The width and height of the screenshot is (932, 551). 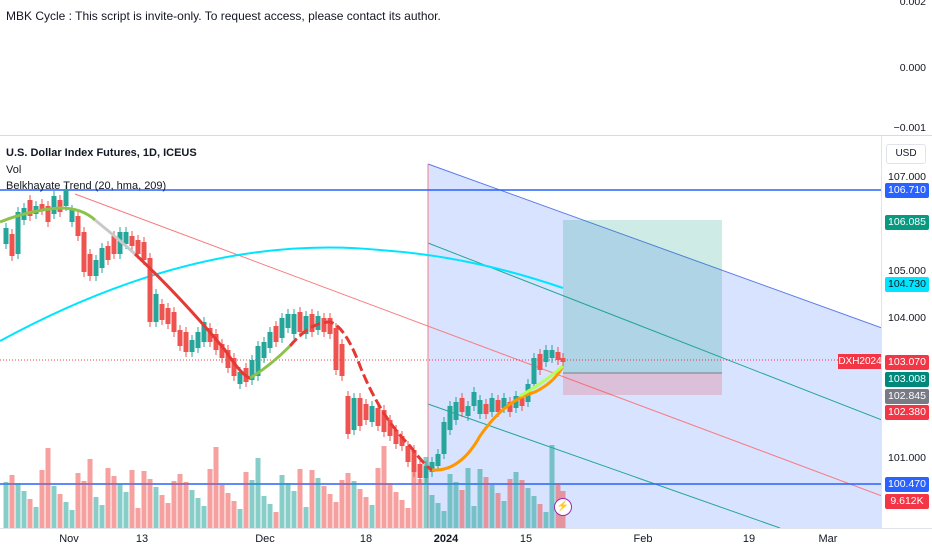 What do you see at coordinates (907, 190) in the screenshot?
I see `price-tag-horizontal-line: 106.710` at bounding box center [907, 190].